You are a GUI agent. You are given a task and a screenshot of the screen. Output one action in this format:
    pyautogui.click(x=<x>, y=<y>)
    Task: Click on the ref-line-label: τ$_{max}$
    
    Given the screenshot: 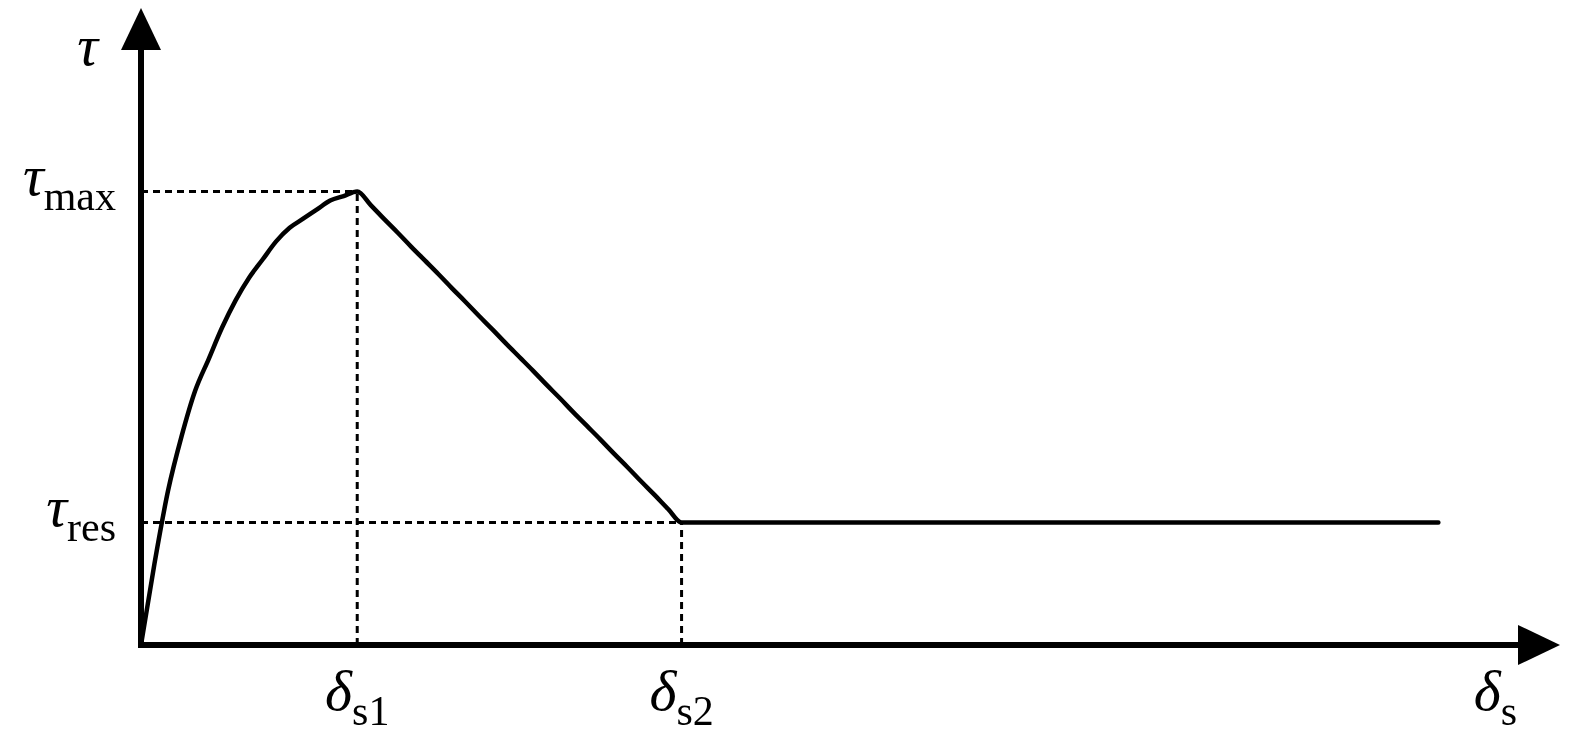 What is the action you would take?
    pyautogui.click(x=69, y=180)
    